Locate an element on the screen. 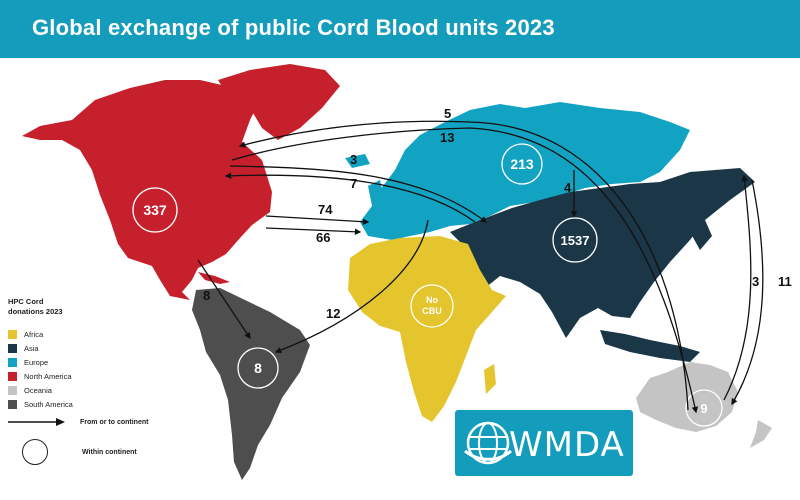  africa-circle is located at coordinates (432, 306).